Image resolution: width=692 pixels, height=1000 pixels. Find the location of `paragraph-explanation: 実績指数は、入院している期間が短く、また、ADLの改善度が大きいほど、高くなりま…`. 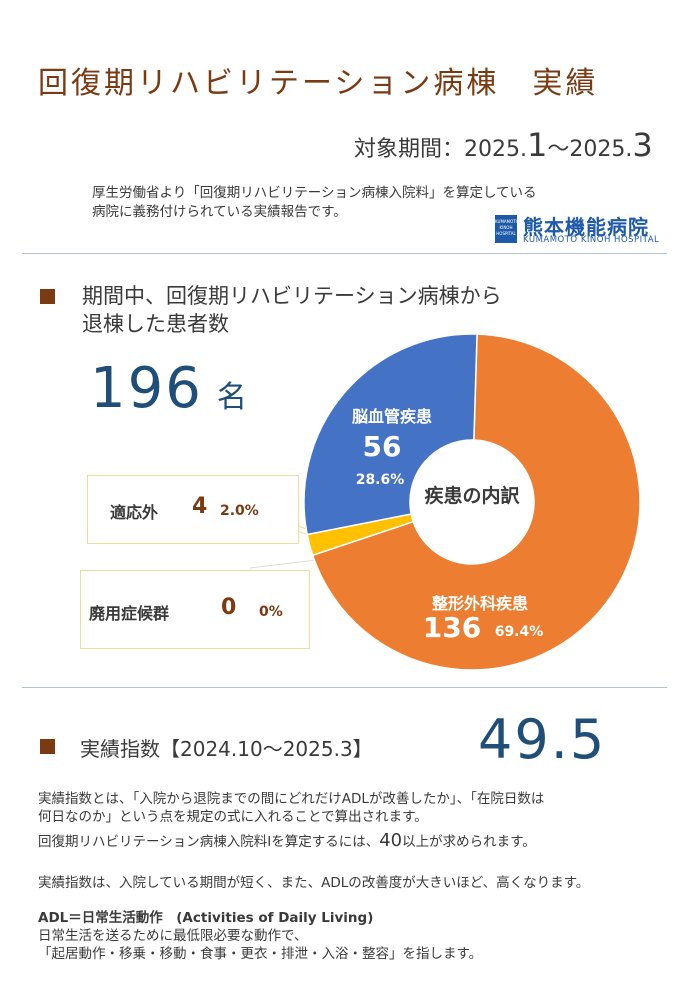

paragraph-explanation: 実績指数は、入院している期間が短く、また、ADLの改善度が大きいほど、高くなりま… is located at coordinates (314, 883).